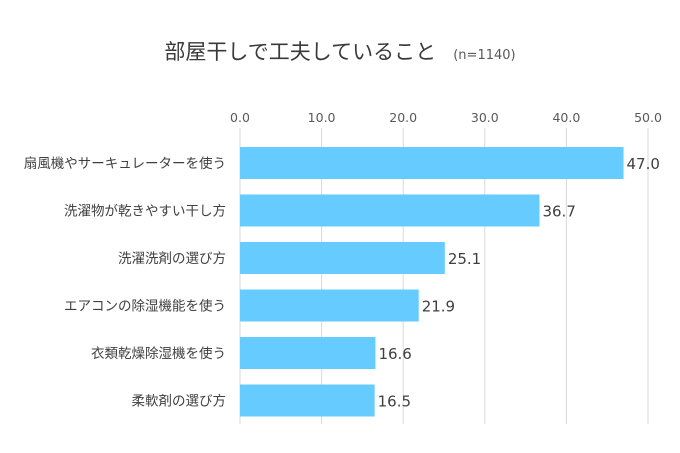  What do you see at coordinates (566, 117) in the screenshot?
I see `x-tick-label: 40.0` at bounding box center [566, 117].